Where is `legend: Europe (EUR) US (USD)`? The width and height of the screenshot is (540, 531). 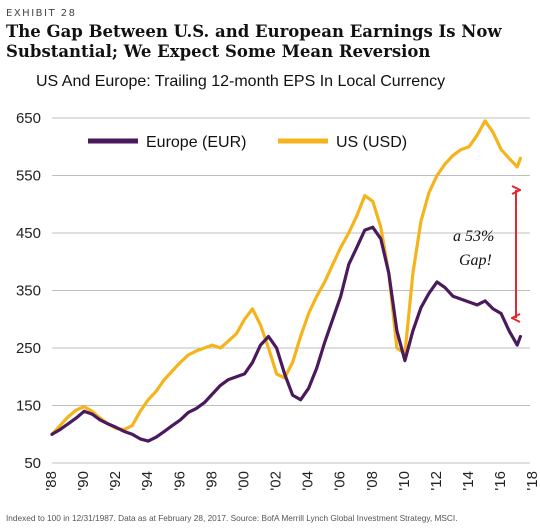
legend: Europe (EUR) US (USD) is located at coordinates (247, 142).